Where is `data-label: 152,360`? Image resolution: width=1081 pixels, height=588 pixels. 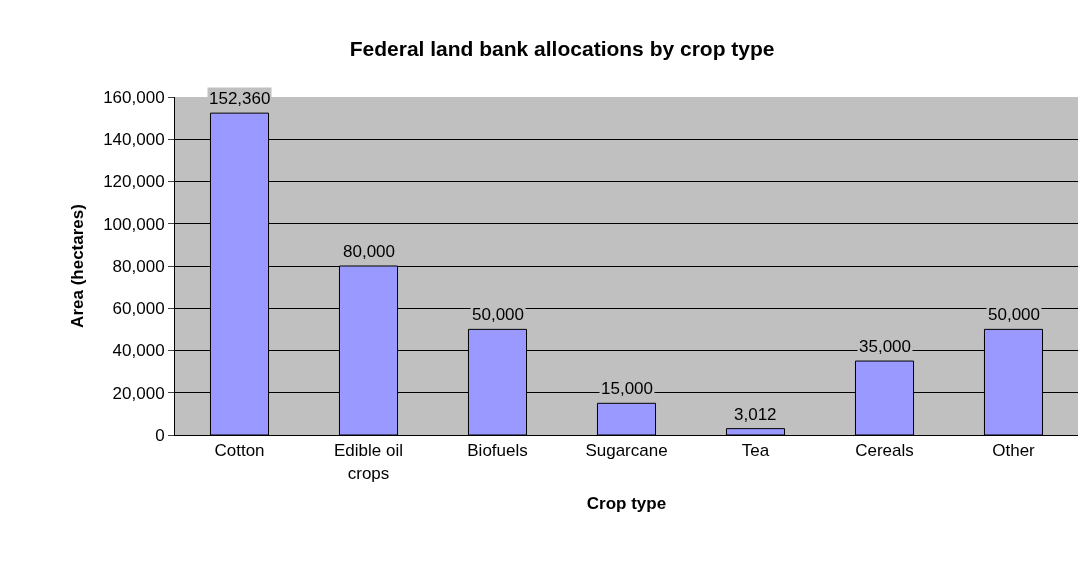 data-label: 152,360 is located at coordinates (240, 98).